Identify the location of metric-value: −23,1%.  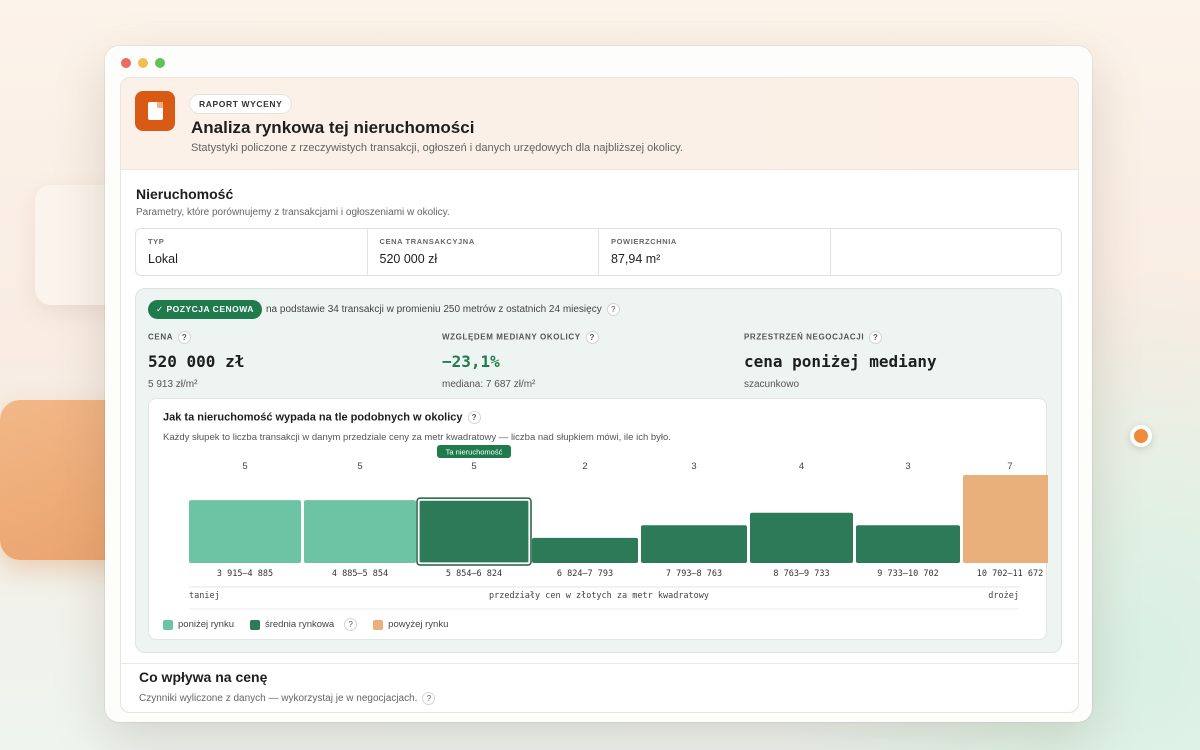
(471, 361).